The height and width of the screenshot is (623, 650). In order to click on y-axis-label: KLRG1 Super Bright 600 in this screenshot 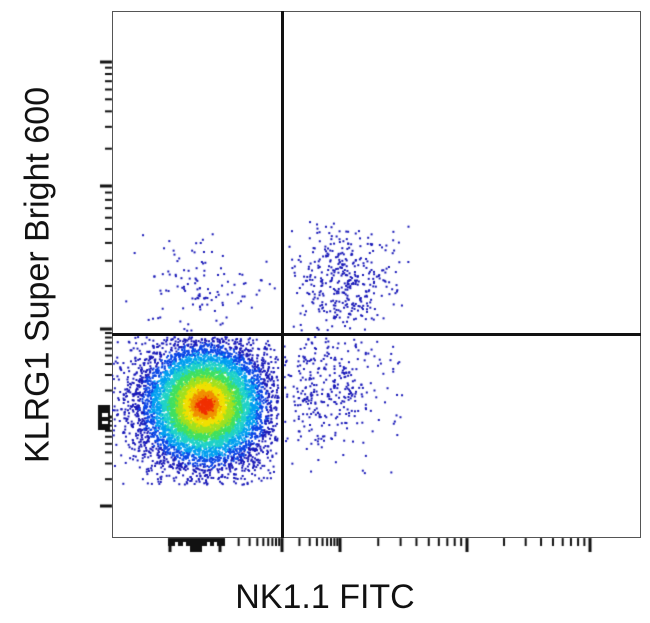, I will do `click(37, 275)`.